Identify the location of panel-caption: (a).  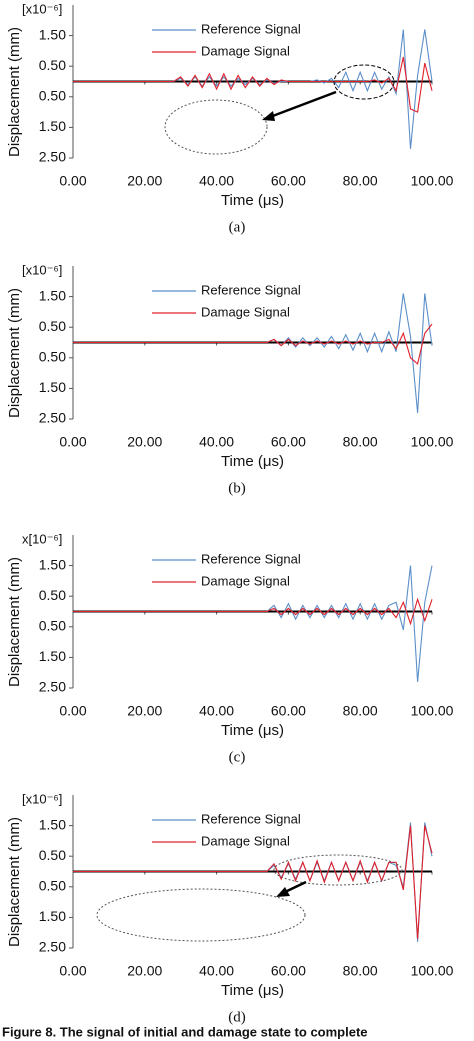
(237, 227).